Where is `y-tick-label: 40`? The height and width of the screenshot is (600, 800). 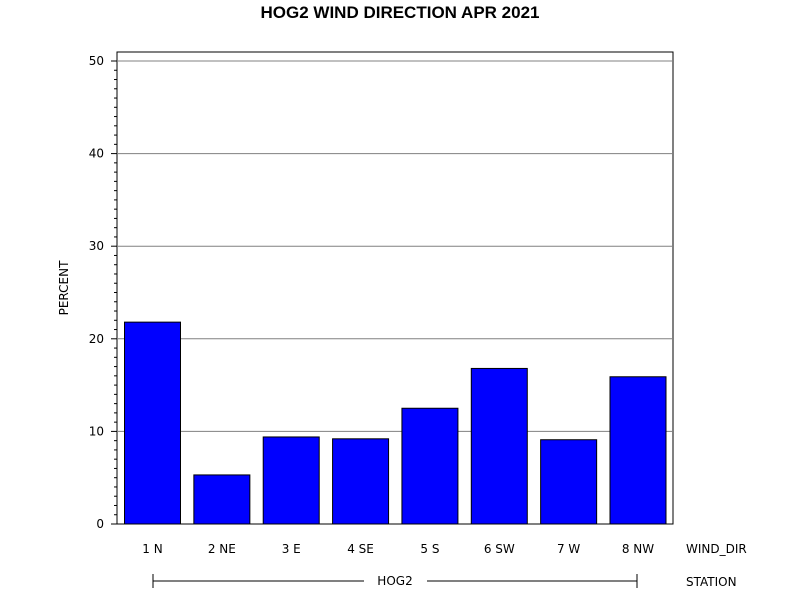
y-tick-label: 40 is located at coordinates (96, 154).